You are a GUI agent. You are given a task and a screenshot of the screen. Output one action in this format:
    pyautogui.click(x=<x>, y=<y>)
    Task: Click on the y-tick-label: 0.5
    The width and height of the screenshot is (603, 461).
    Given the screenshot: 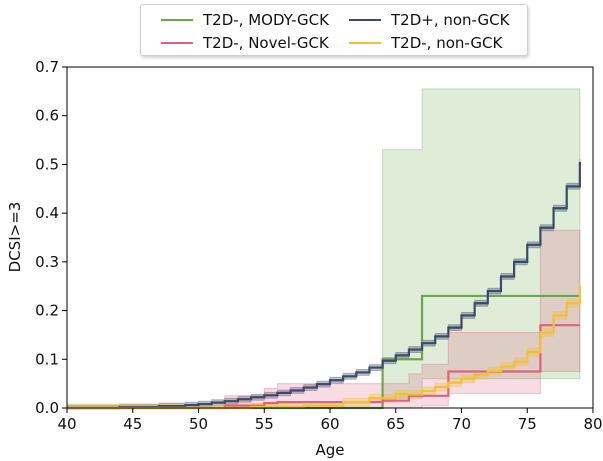 What is the action you would take?
    pyautogui.click(x=47, y=164)
    